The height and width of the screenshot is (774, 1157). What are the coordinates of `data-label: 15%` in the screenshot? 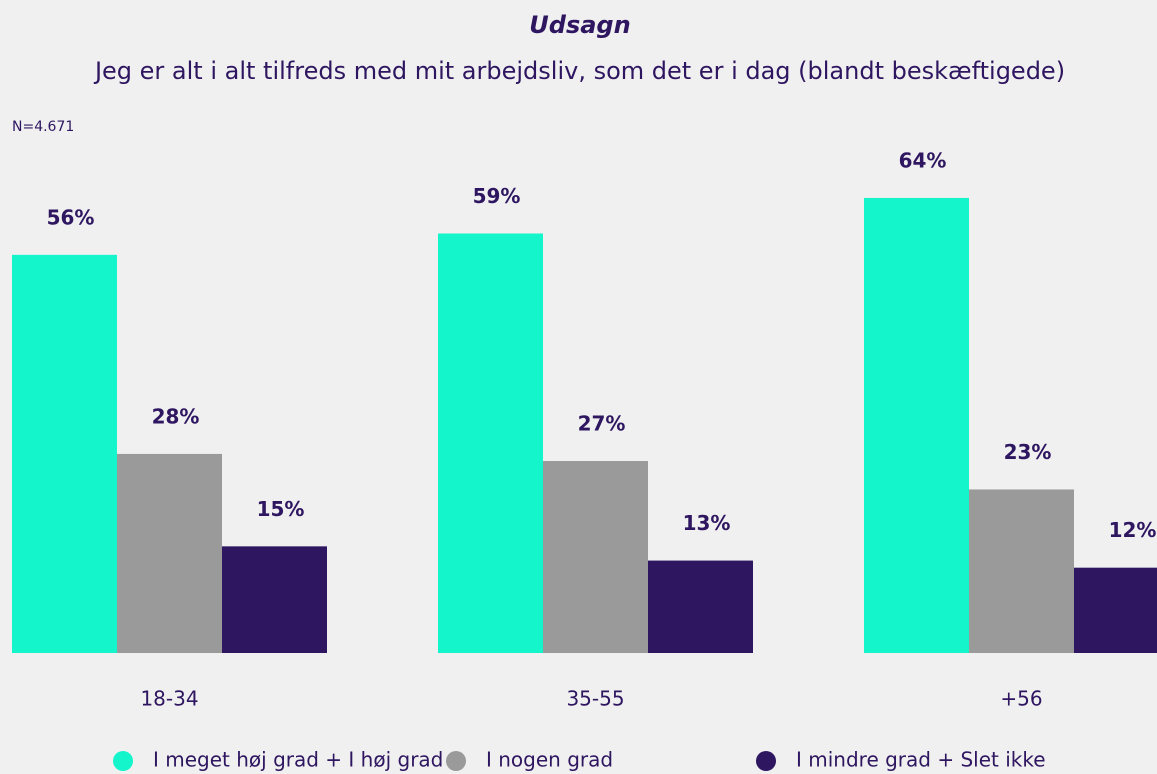 It's located at (281, 509).